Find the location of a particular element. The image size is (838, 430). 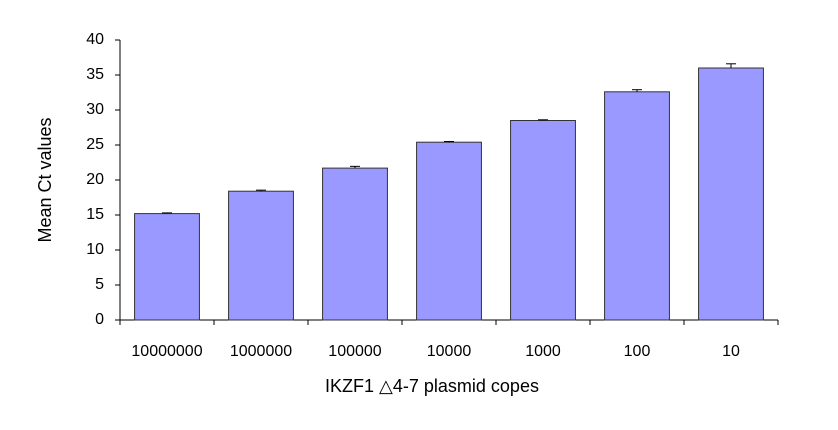

x-tick-label: 10 is located at coordinates (731, 351).